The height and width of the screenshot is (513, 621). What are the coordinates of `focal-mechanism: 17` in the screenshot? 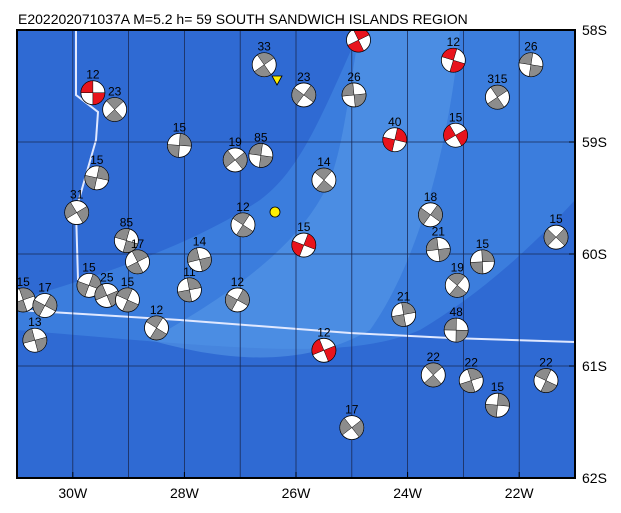 It's located at (352, 422).